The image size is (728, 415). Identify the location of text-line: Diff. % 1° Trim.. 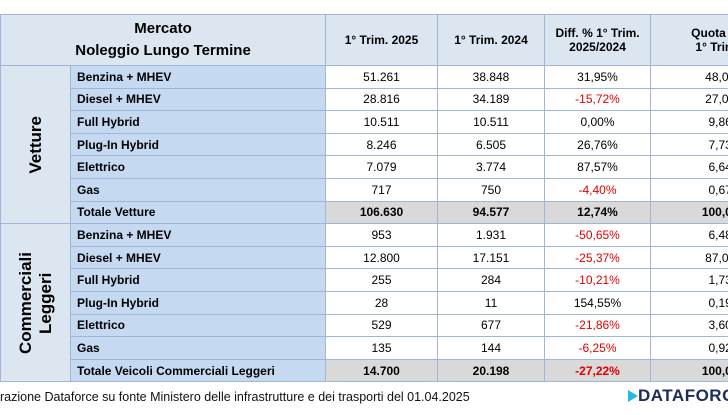
(597, 33).